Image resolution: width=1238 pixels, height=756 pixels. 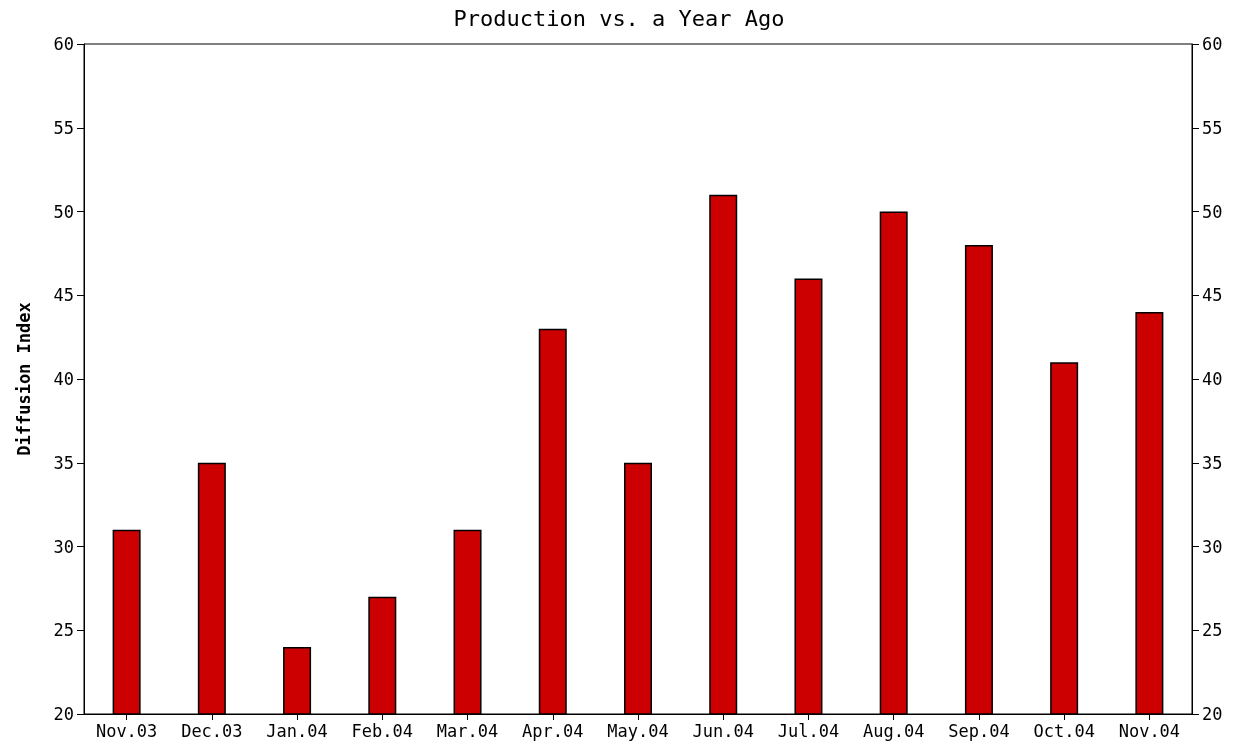 What do you see at coordinates (1212, 462) in the screenshot?
I see `y2-tick-label: 35` at bounding box center [1212, 462].